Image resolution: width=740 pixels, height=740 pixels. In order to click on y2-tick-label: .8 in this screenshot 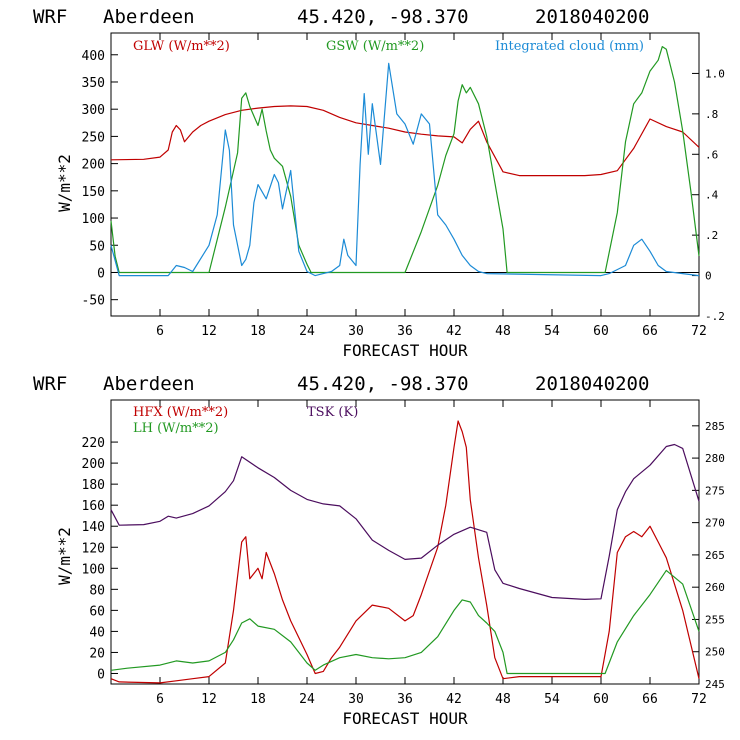, I will do `click(711, 114)`.